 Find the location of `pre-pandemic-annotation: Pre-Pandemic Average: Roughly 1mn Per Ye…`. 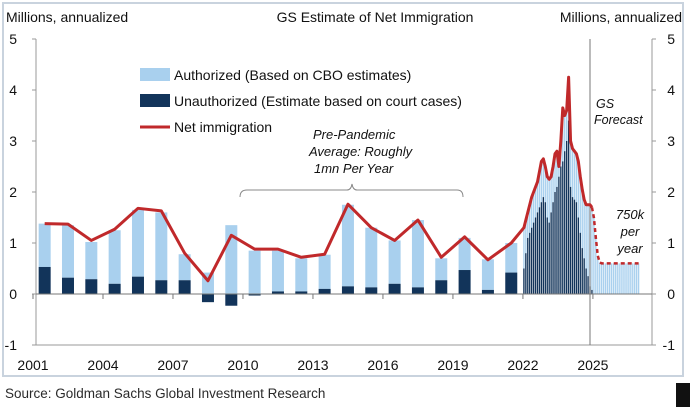

pre-pandemic-annotation: Pre-Pandemic Average: Roughly 1mn Per Ye… is located at coordinates (351, 162).